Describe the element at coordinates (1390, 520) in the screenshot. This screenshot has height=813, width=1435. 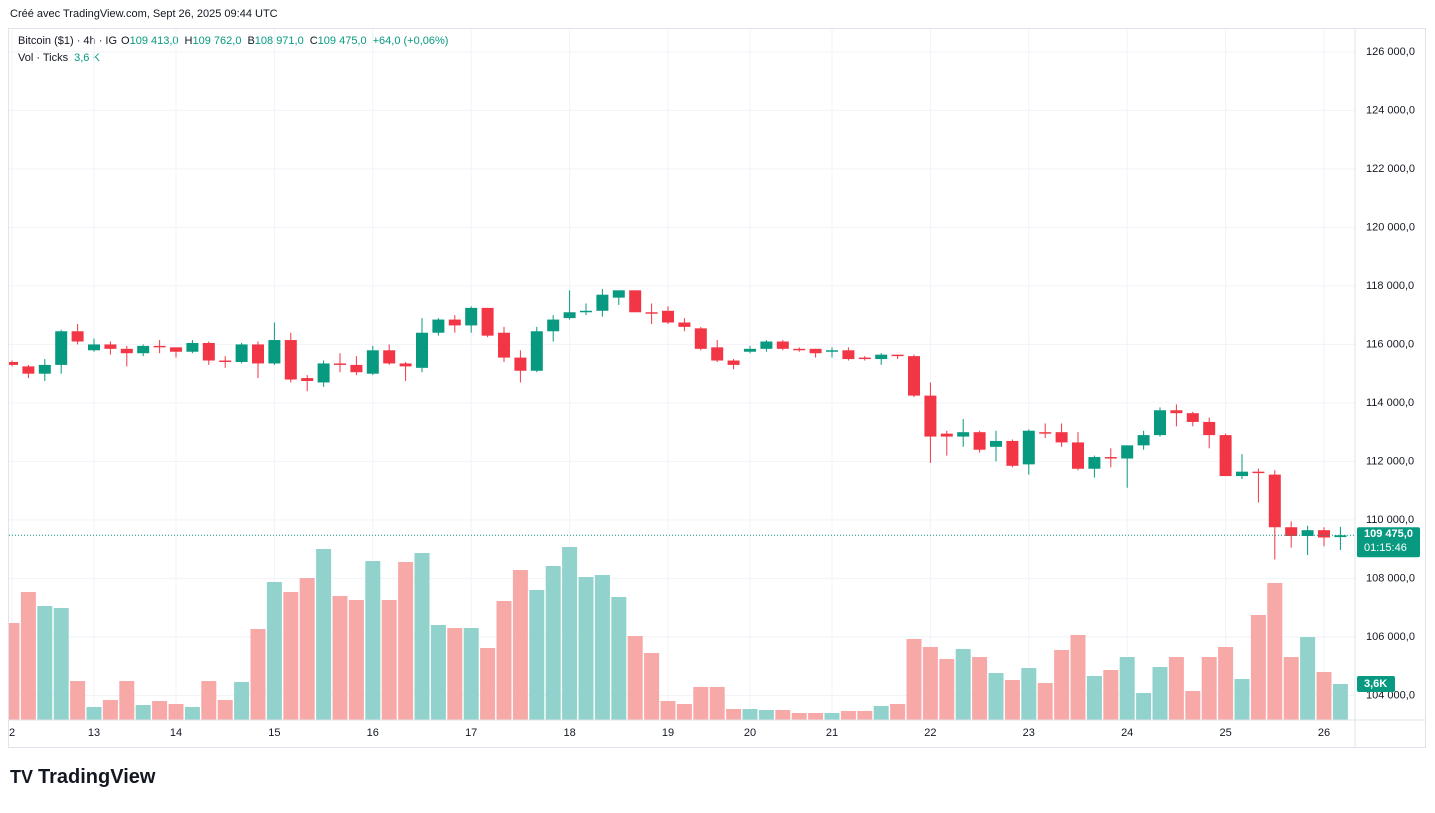
I see `y-tick-label: 110 000,0` at that location.